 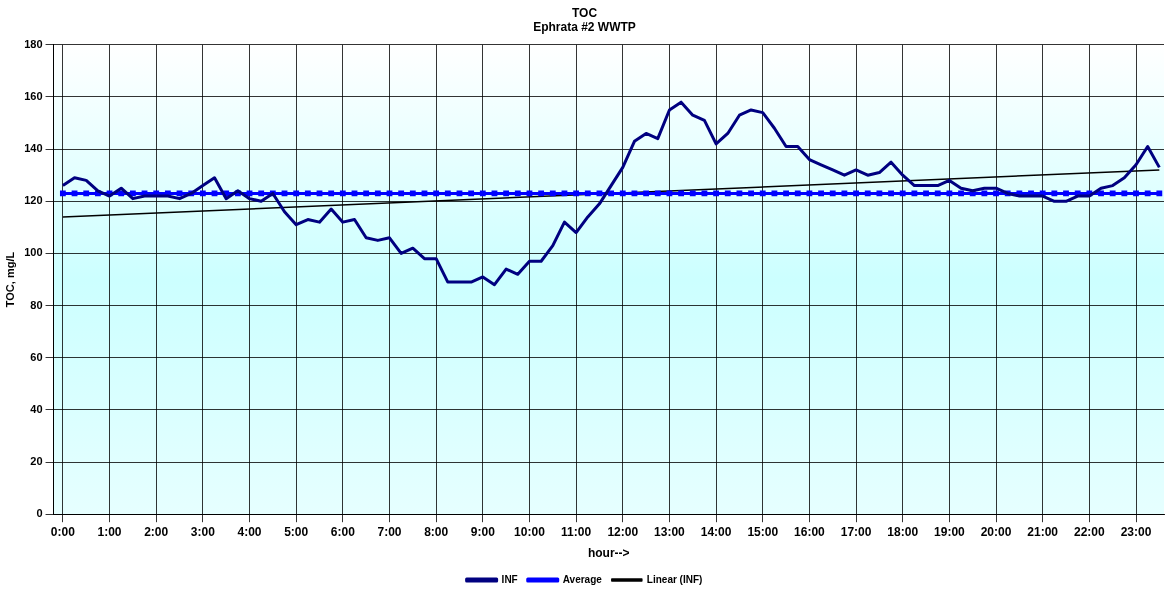 I want to click on y-tick-label: 20, so click(x=36, y=461).